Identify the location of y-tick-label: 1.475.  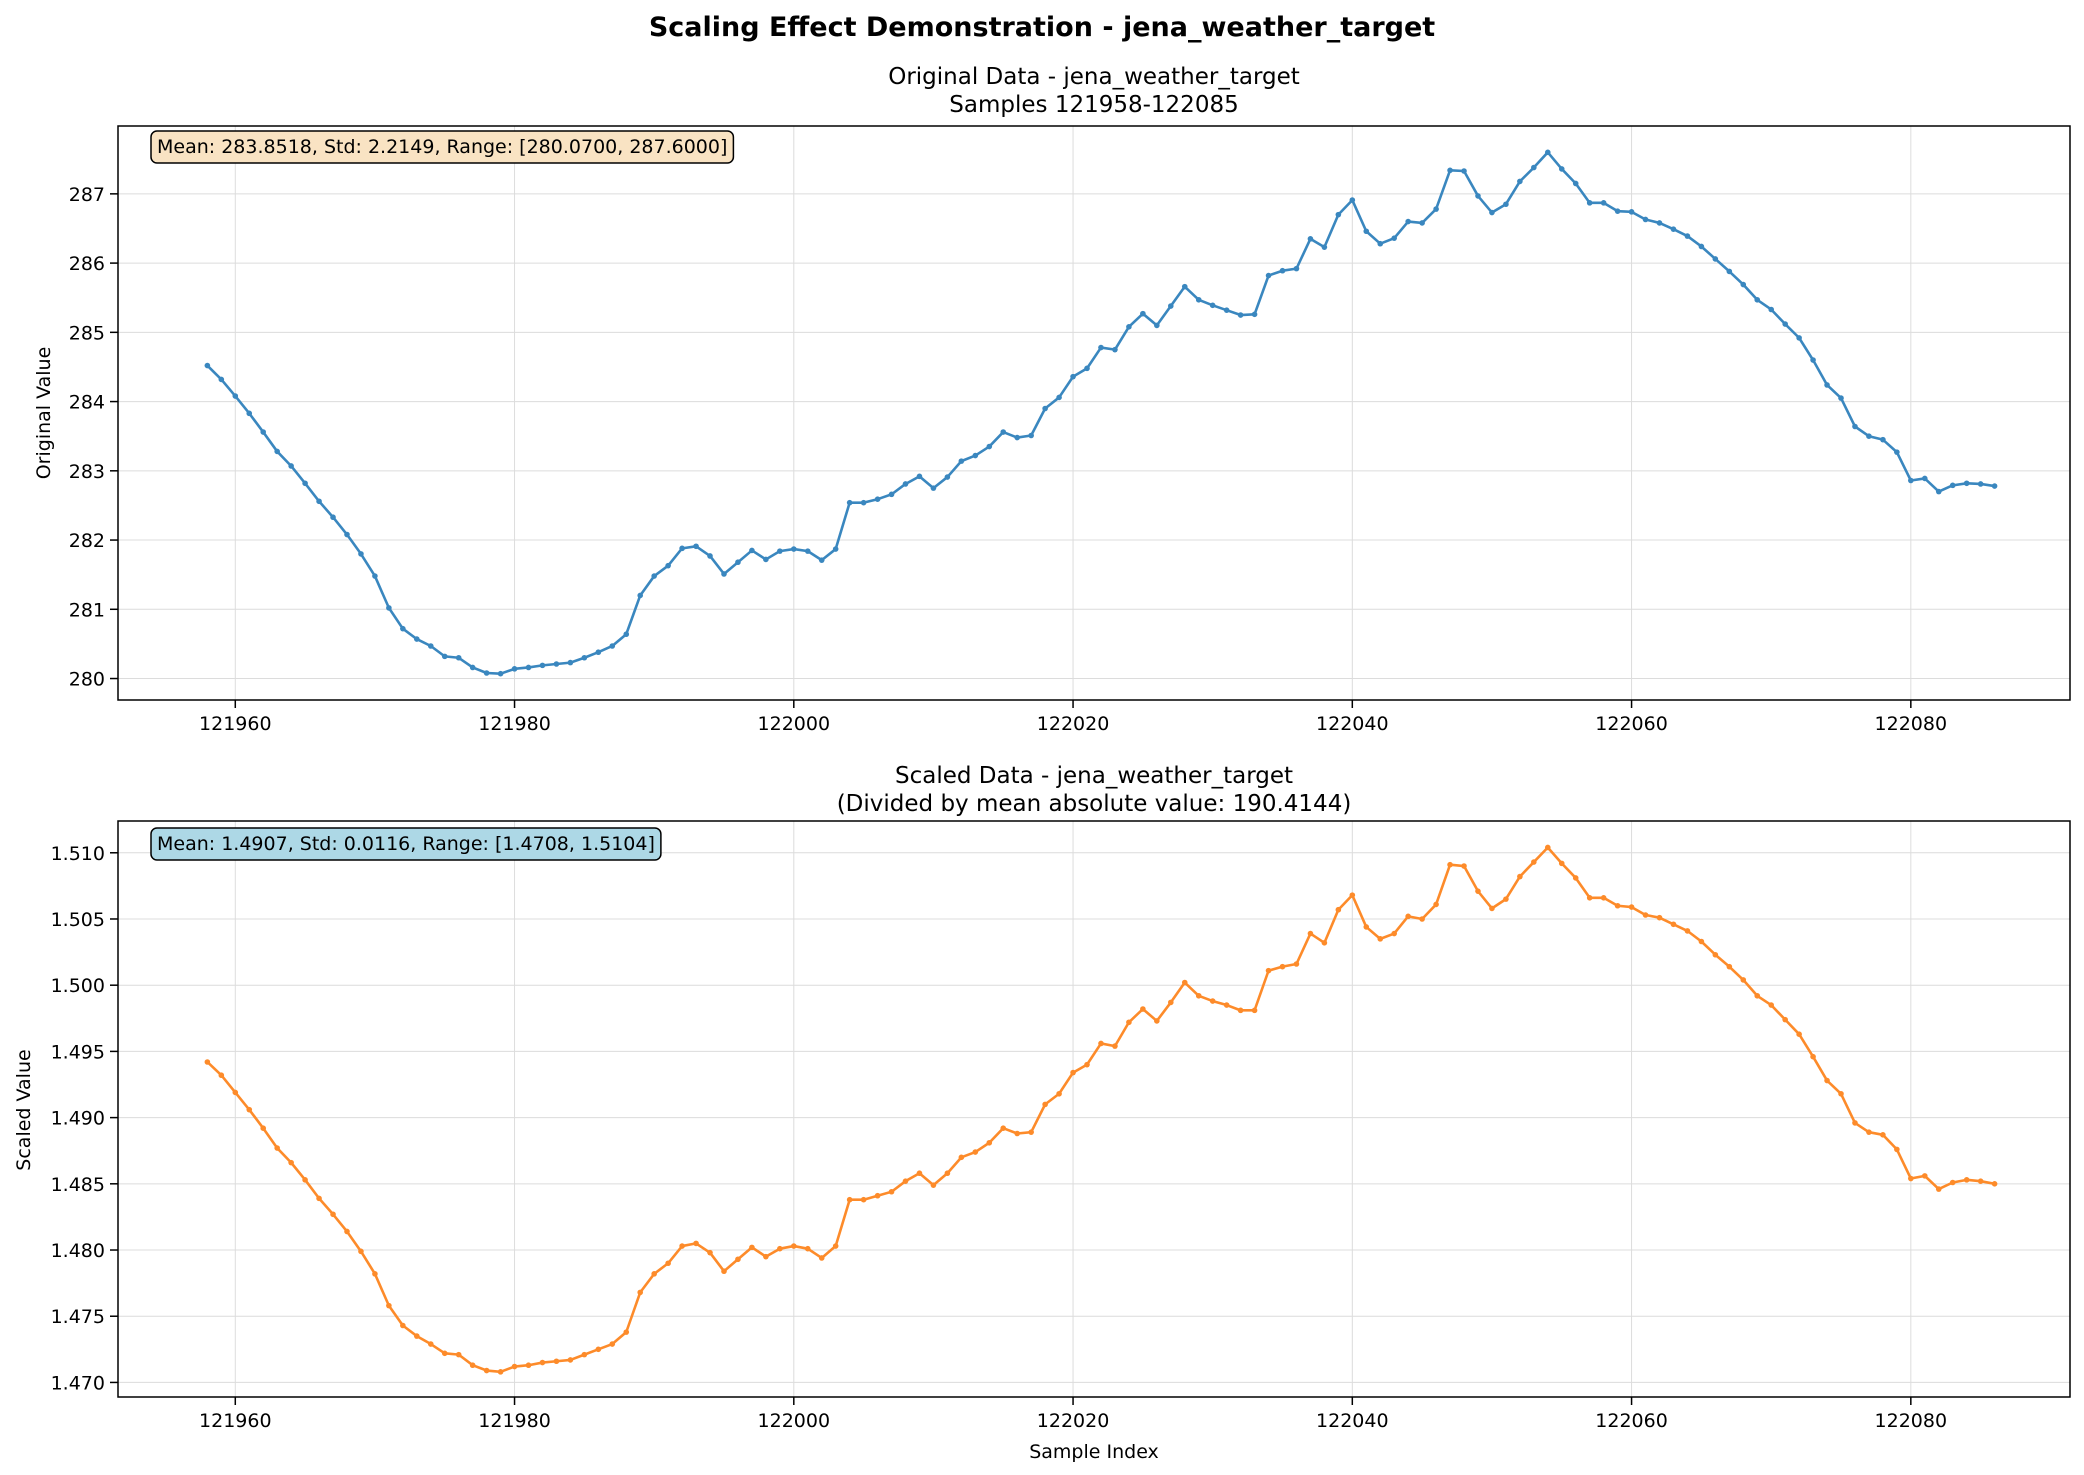
(78, 1317).